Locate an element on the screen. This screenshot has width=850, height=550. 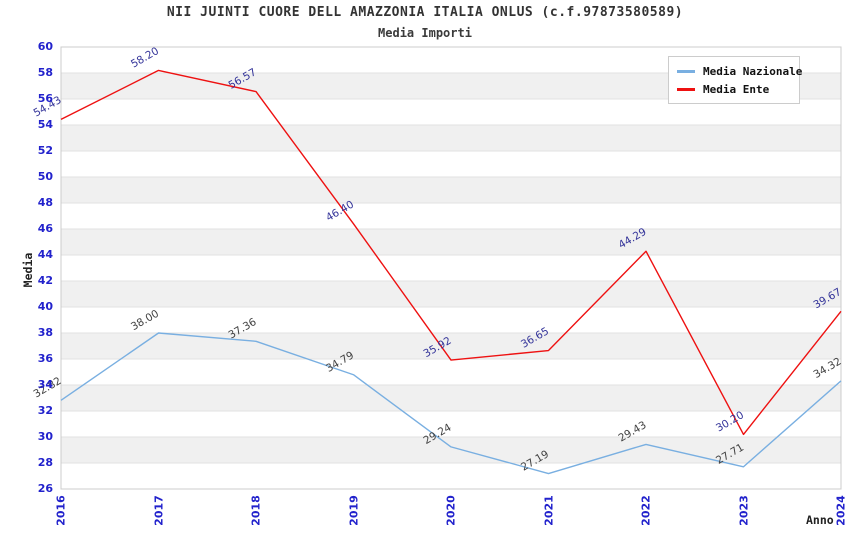
legend-label-media-ente: Media Ente is located at coordinates (736, 89).